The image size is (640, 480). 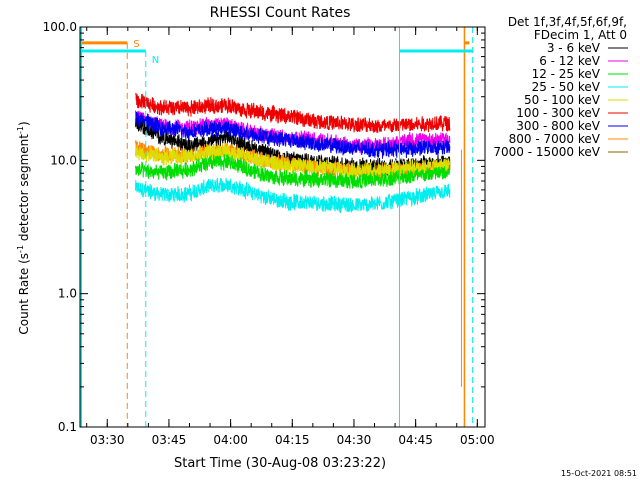 What do you see at coordinates (280, 13) in the screenshot?
I see `chart-title: RHESSI Count Rates` at bounding box center [280, 13].